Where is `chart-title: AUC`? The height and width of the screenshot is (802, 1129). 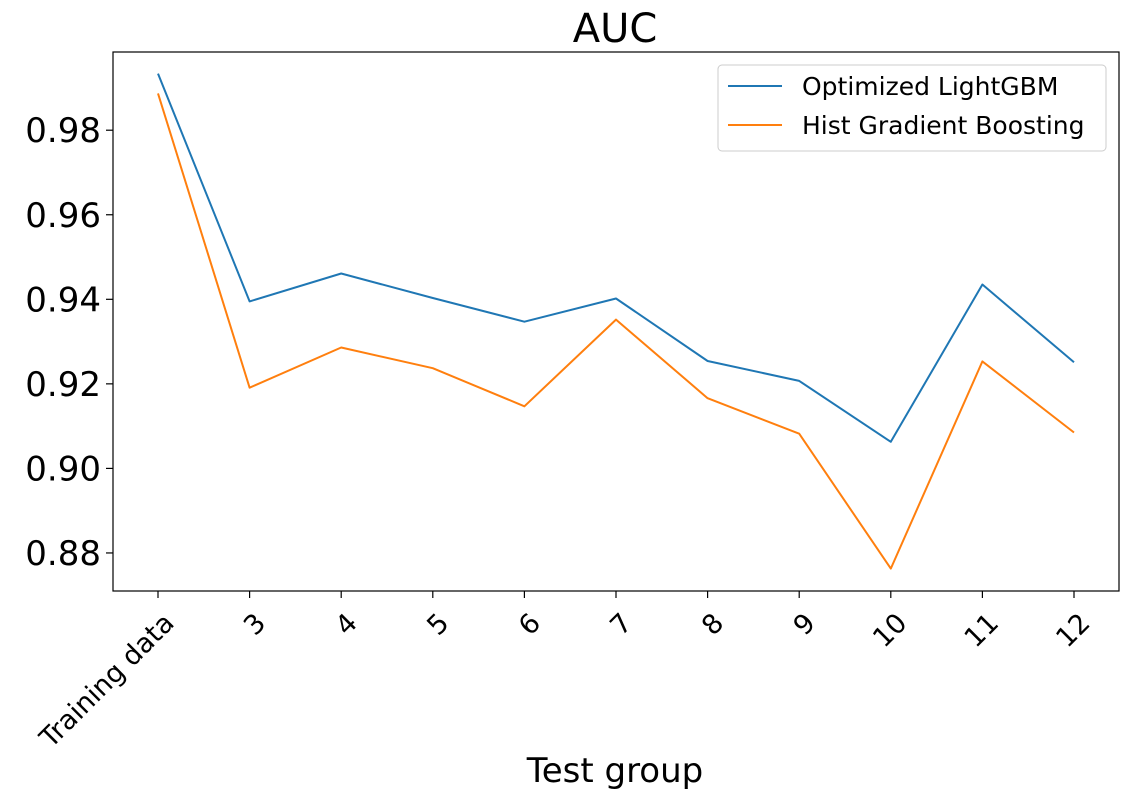 chart-title: AUC is located at coordinates (615, 29).